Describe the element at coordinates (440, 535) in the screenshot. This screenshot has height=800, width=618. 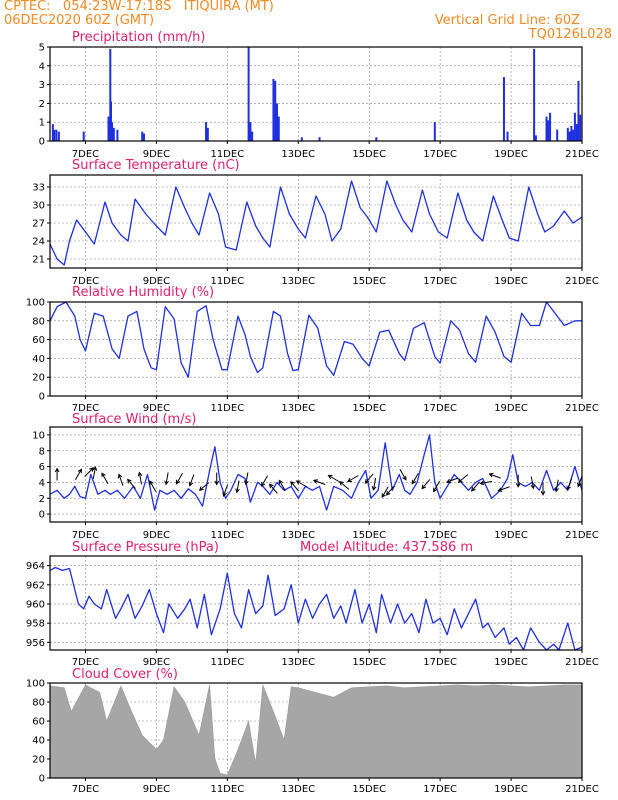
I see `wind-xtick-label: 17DEC` at that location.